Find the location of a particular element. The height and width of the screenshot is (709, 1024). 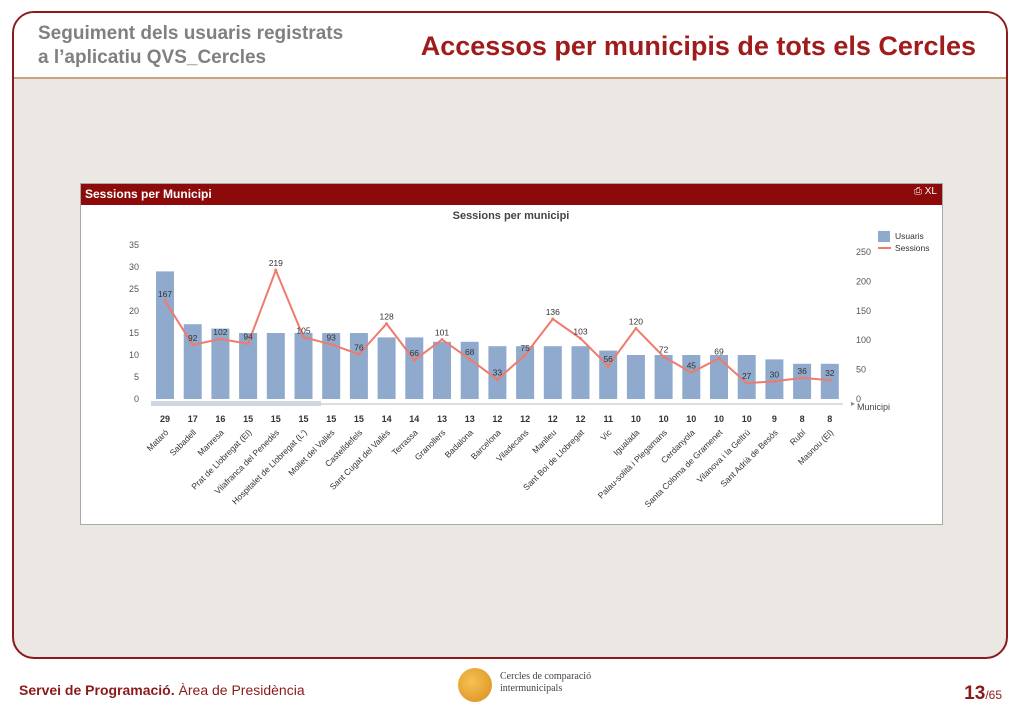

category-label: Vic is located at coordinates (606, 435).